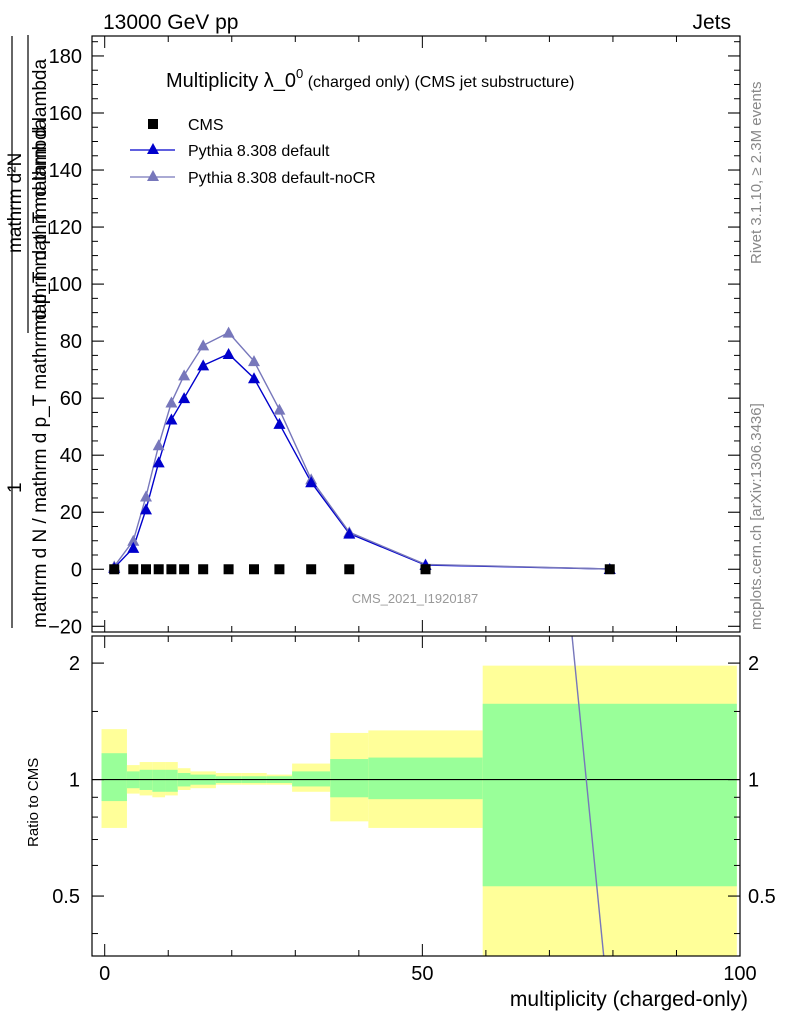 This screenshot has height=1024, width=786. I want to click on y-label-inner-numerator: mathrm d²N, so click(15, 203).